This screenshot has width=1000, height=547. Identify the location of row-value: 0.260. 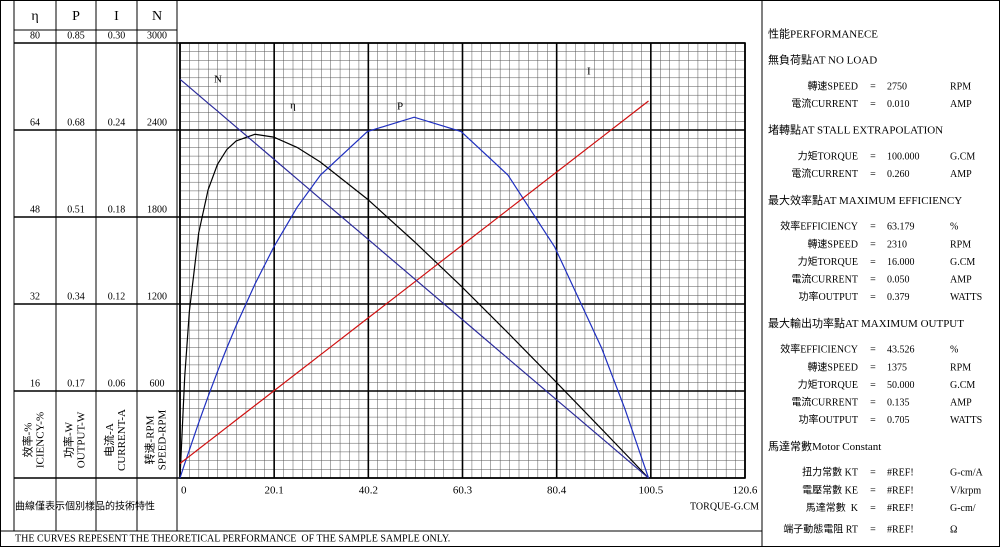
(898, 174).